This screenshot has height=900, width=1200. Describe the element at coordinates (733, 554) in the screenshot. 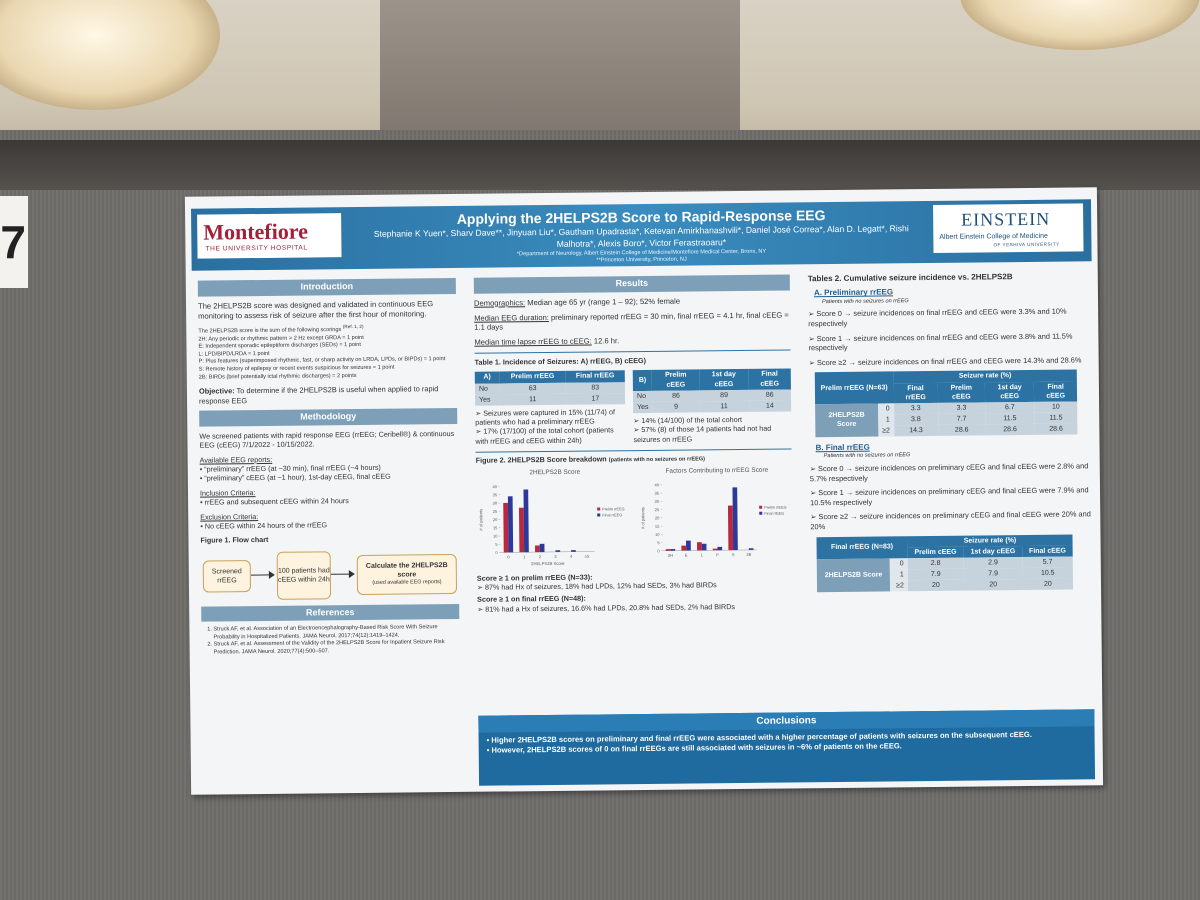

I see `x-tick-label: S` at that location.